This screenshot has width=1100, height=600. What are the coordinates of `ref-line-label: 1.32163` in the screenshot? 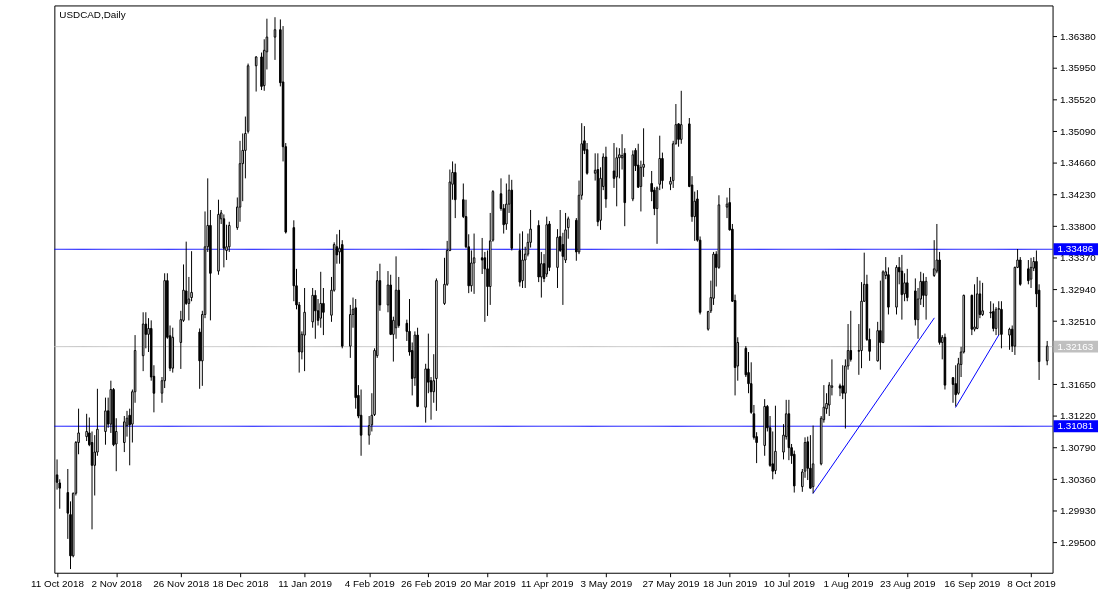 It's located at (1075, 346).